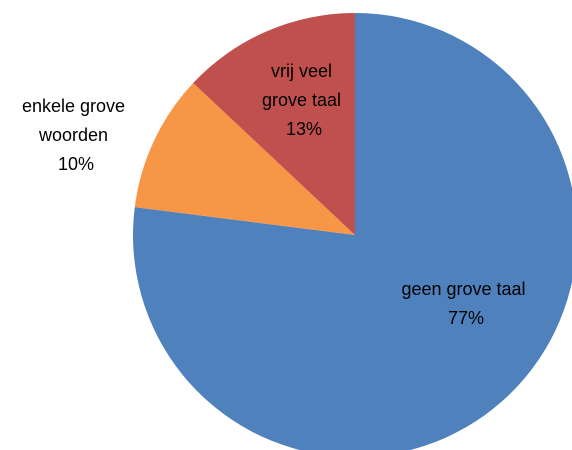  I want to click on slice-label-geen-grove-taal-line-1: geen grove taal, so click(463, 289).